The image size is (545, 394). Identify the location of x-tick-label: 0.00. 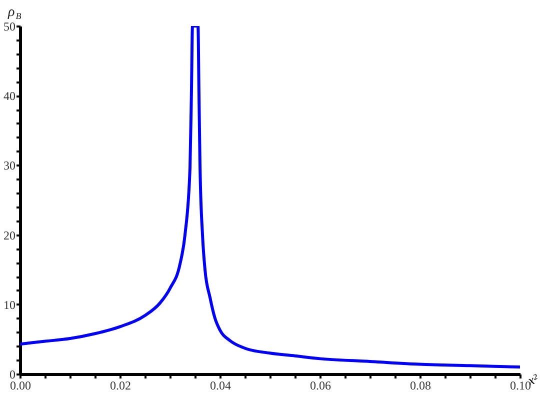
(20, 385).